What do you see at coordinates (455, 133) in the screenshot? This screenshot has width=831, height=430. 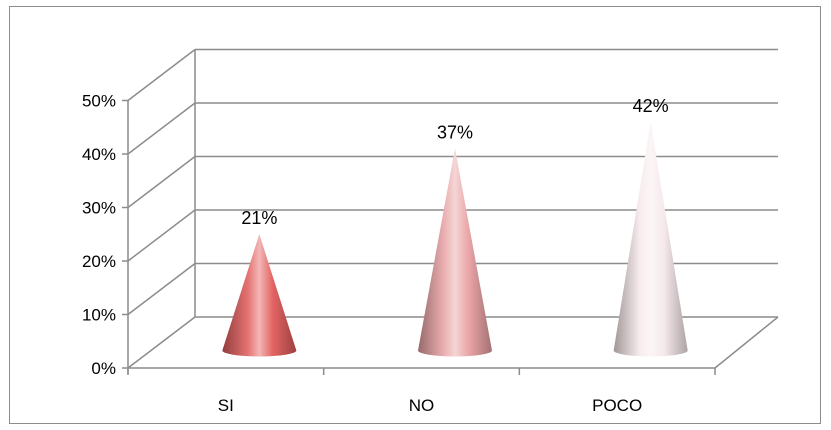 I see `data-label-no: 37%` at bounding box center [455, 133].